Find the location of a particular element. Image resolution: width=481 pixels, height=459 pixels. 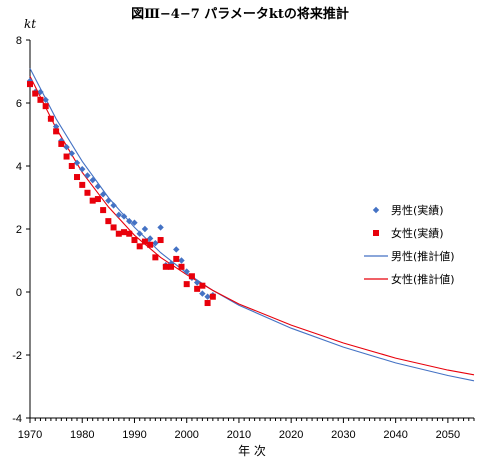

y-tick-label: -2 is located at coordinates (17, 356).